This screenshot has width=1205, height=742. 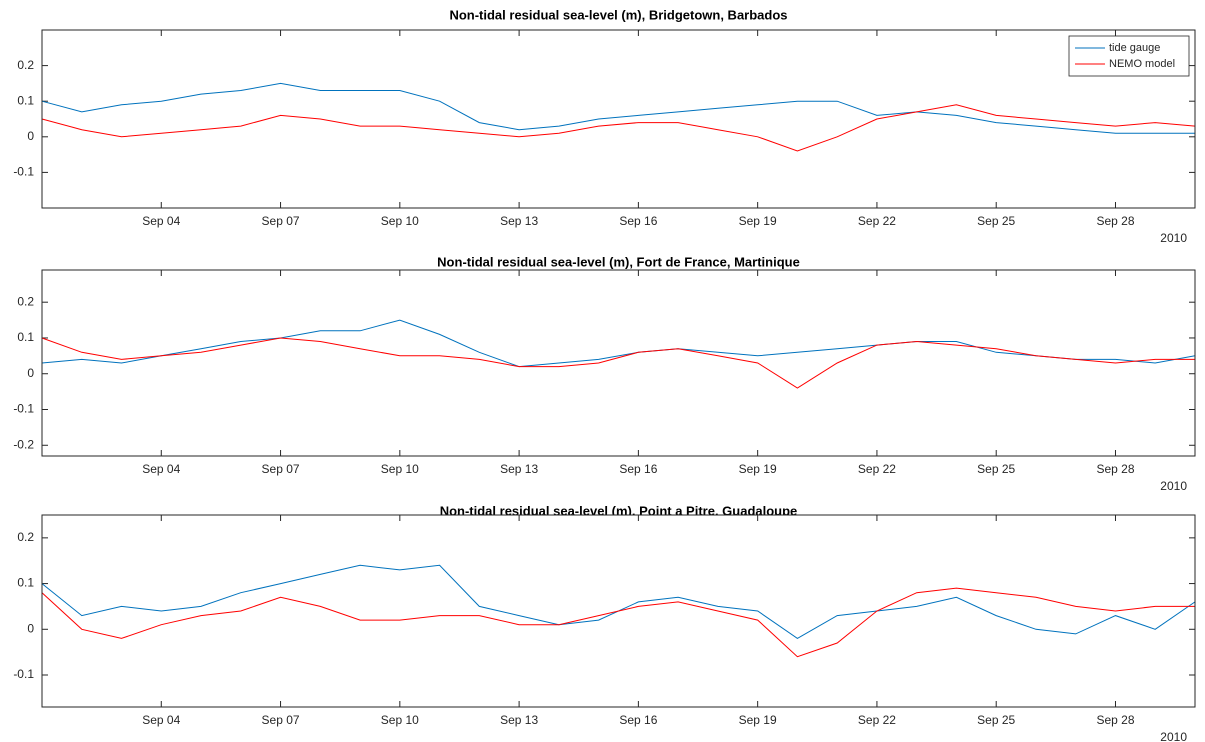 I want to click on legend-label: tide gauge, so click(x=1134, y=48).